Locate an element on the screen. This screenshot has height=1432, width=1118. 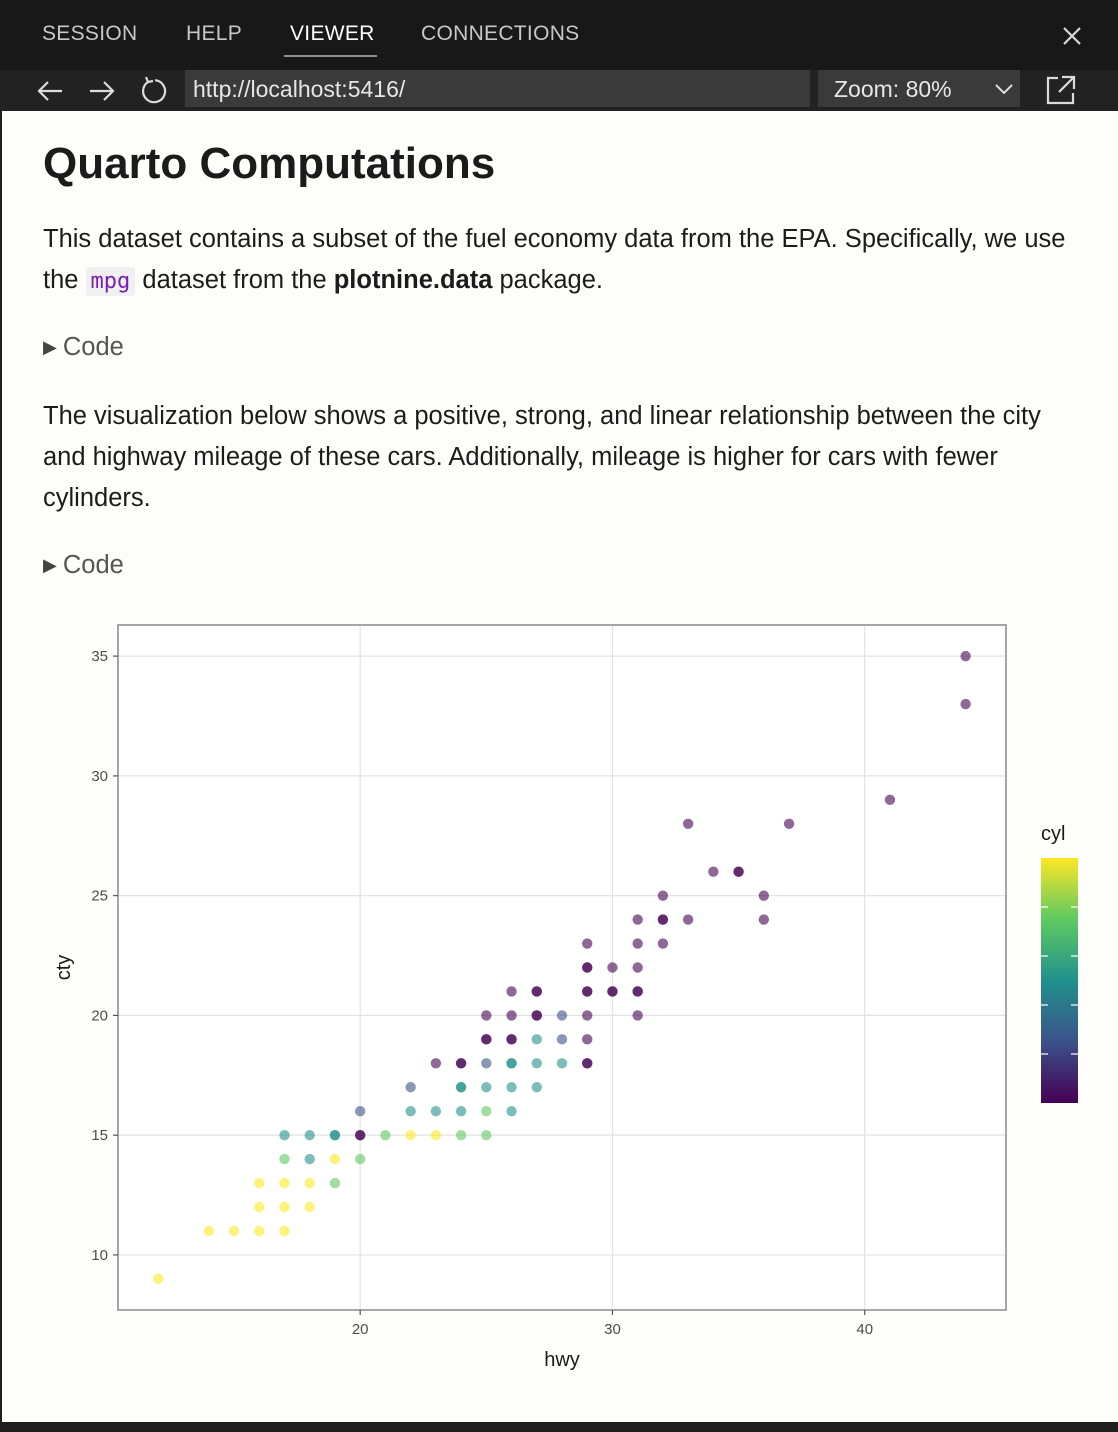
y-tick-label: 30 is located at coordinates (99, 776).